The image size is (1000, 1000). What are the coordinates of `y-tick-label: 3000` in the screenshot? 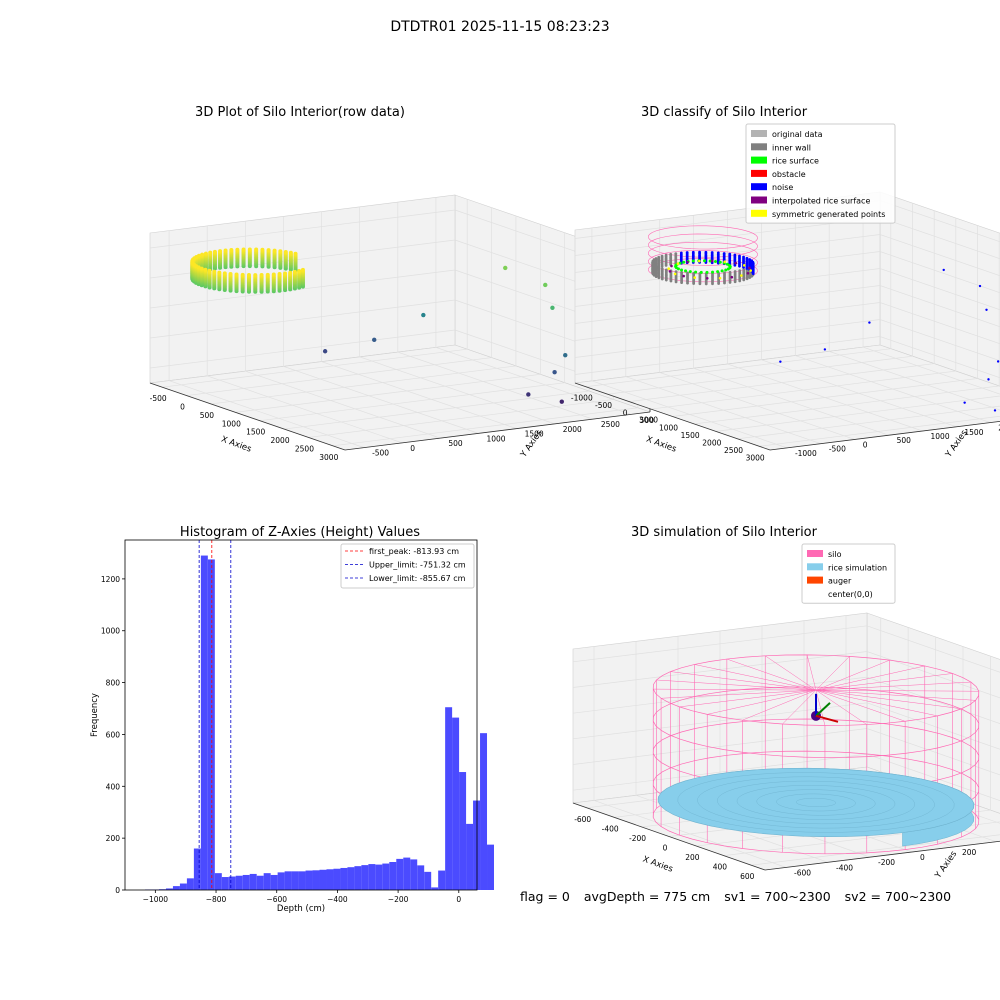 It's located at (648, 419).